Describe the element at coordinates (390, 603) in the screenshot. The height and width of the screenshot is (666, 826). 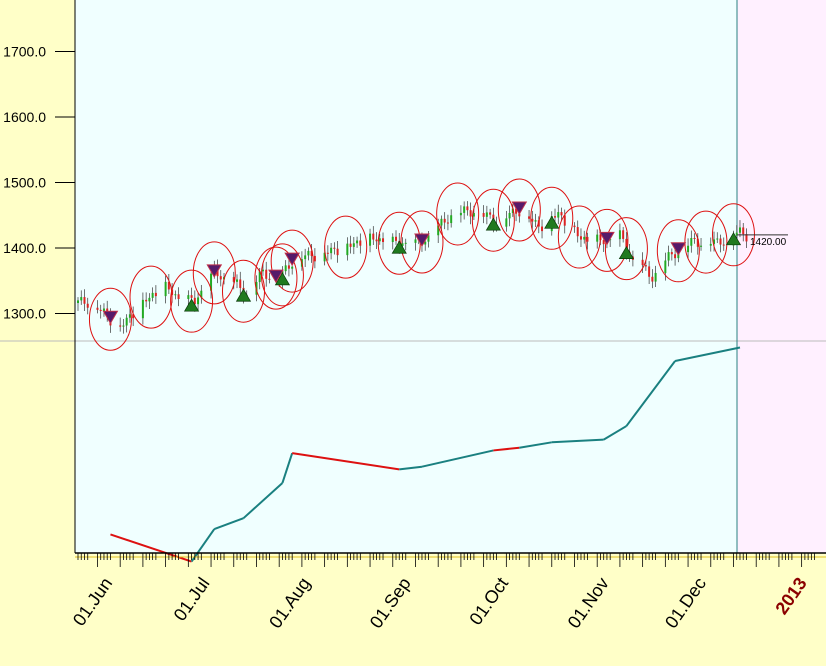
I see `x-tick-label: 01.Sep` at that location.